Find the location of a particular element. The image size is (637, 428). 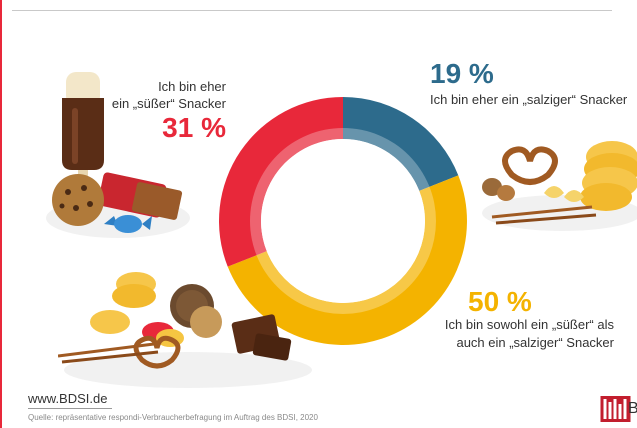

both-label-line1: Ich bin sowohl ein „süßer“ als is located at coordinates (529, 324).